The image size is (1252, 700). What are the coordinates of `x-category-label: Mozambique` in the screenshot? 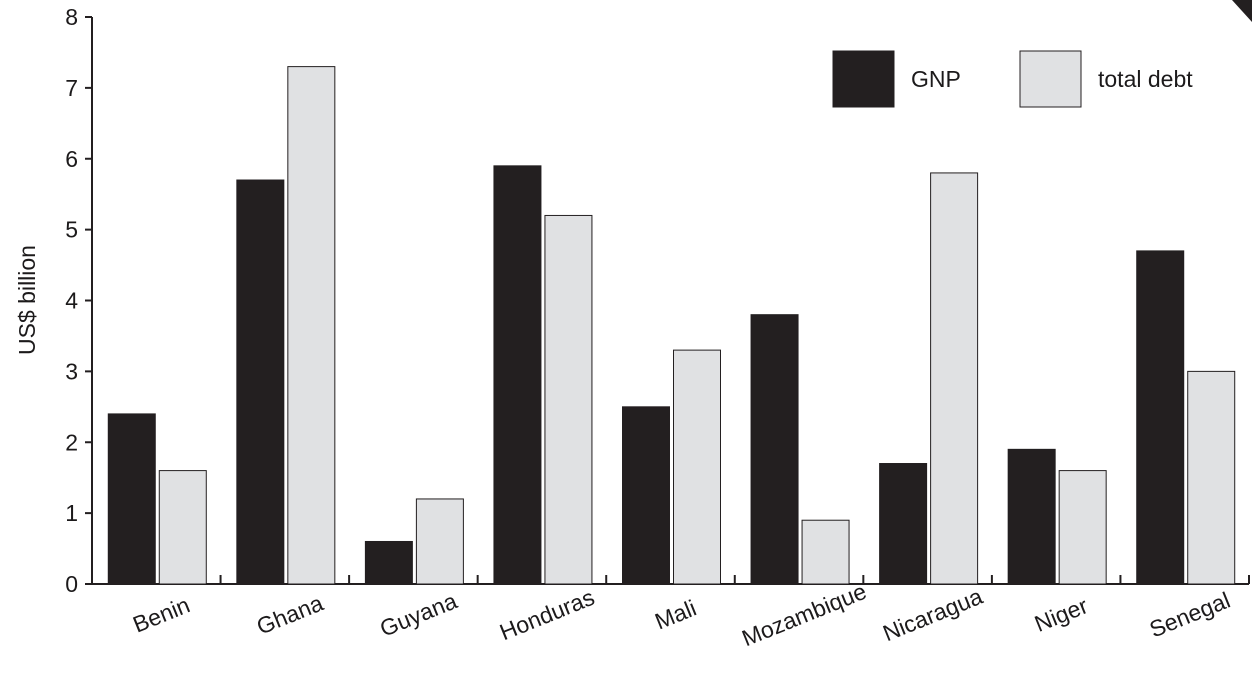 It's located at (804, 614).